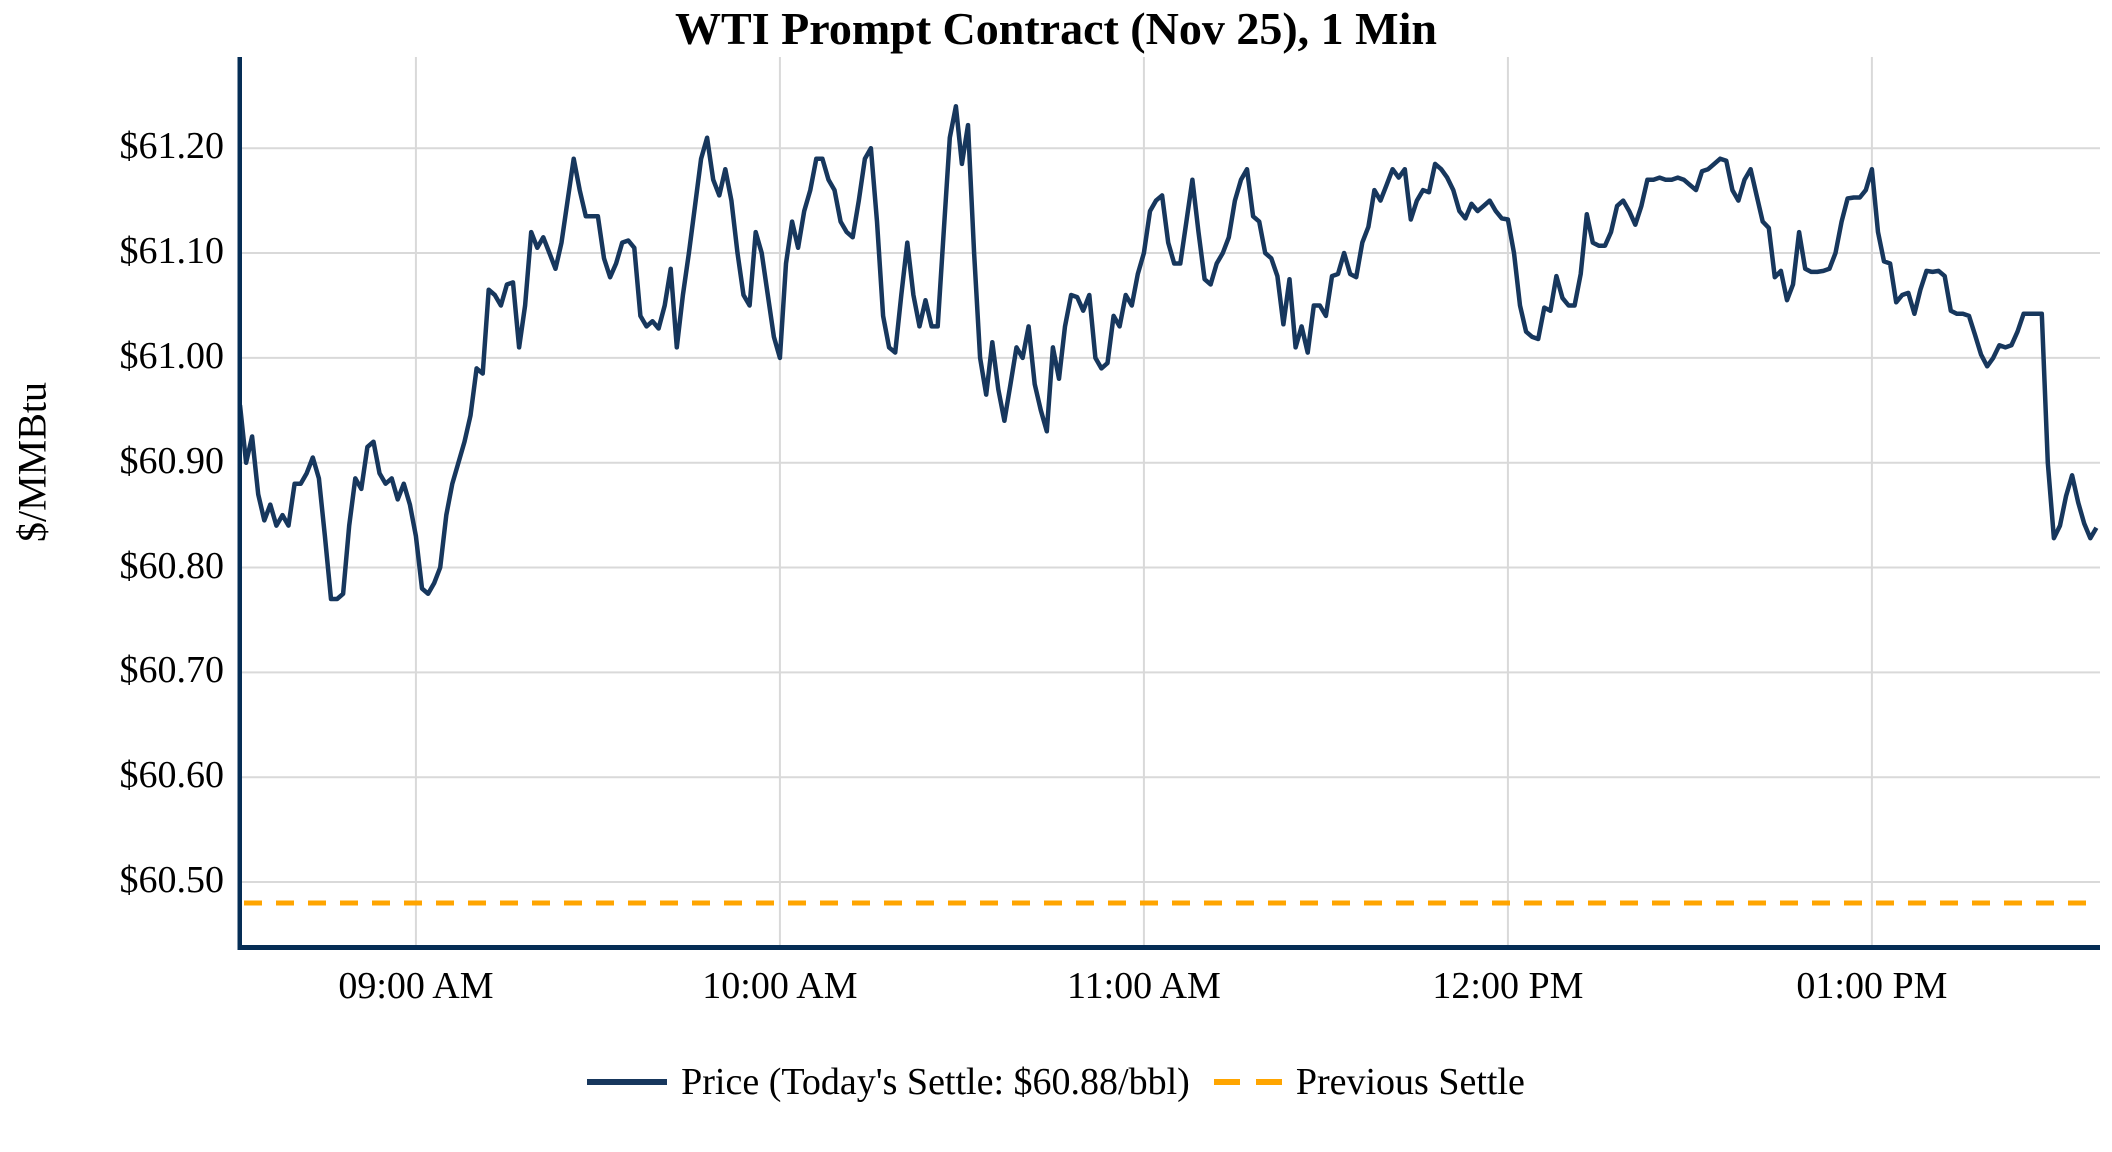 The height and width of the screenshot is (1152, 2112). Describe the element at coordinates (416, 986) in the screenshot. I see `x-tick-label: 09:00 AM` at that location.